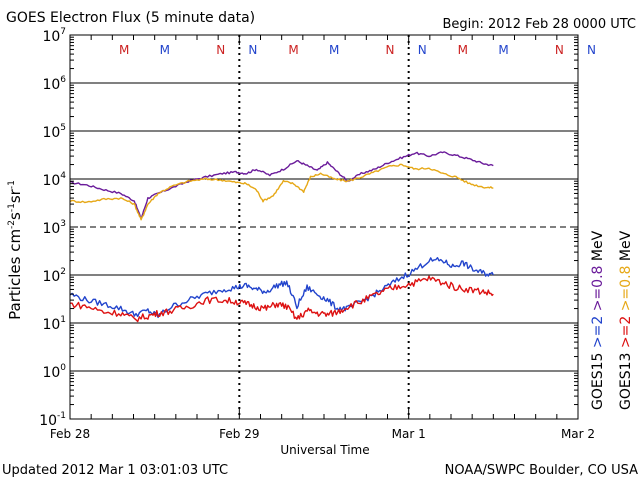  I want to click on footer-credit: NOAA/SWPC Boulder, CO USA, so click(541, 470).